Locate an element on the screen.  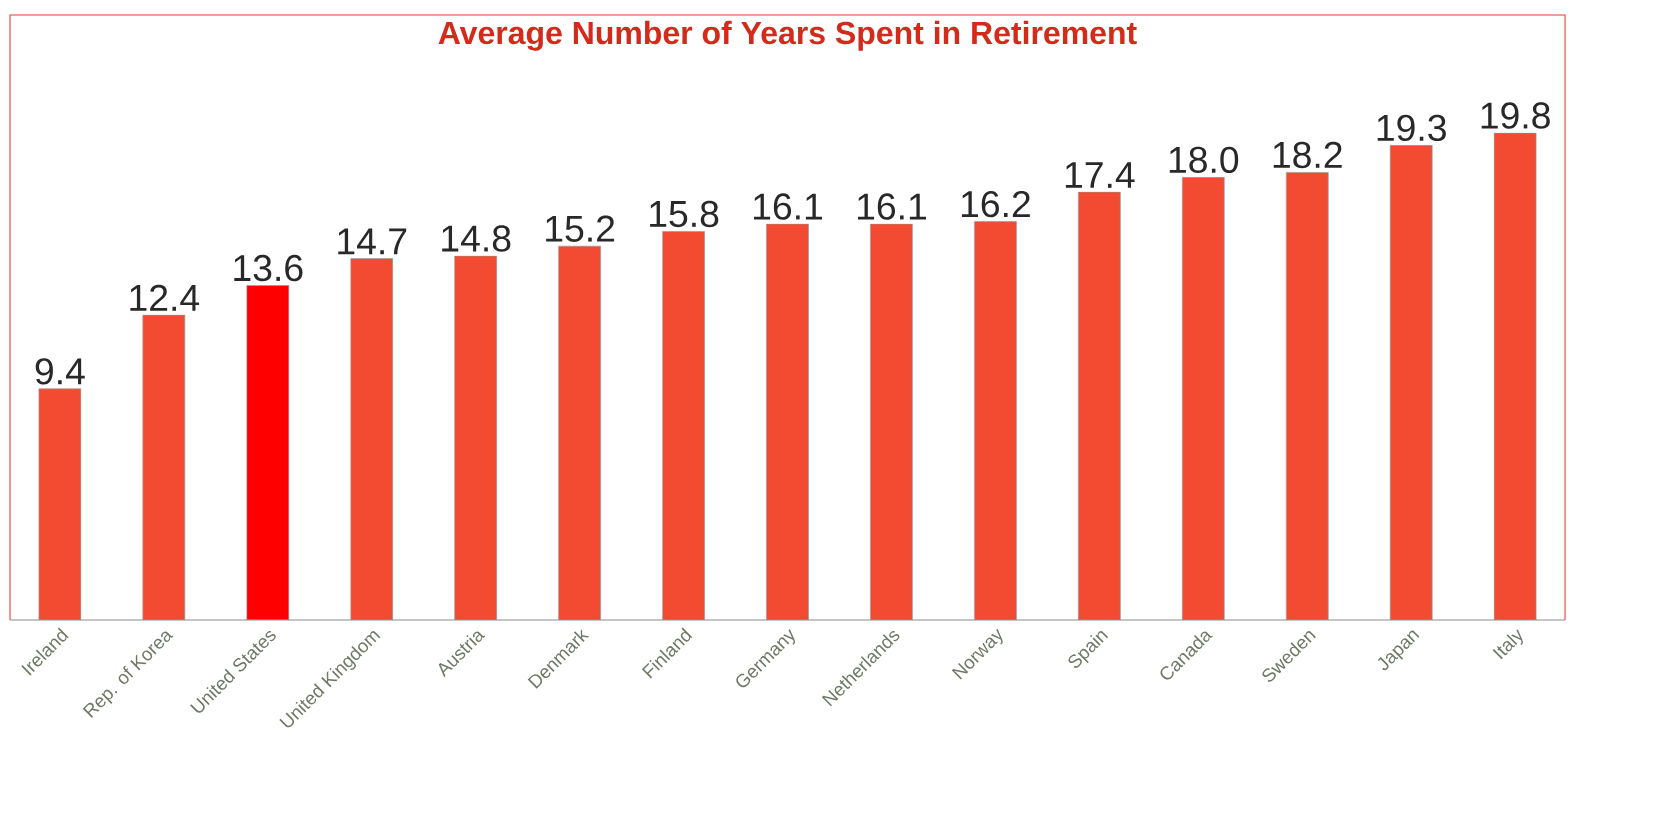
data-label: 17.4 is located at coordinates (1100, 175).